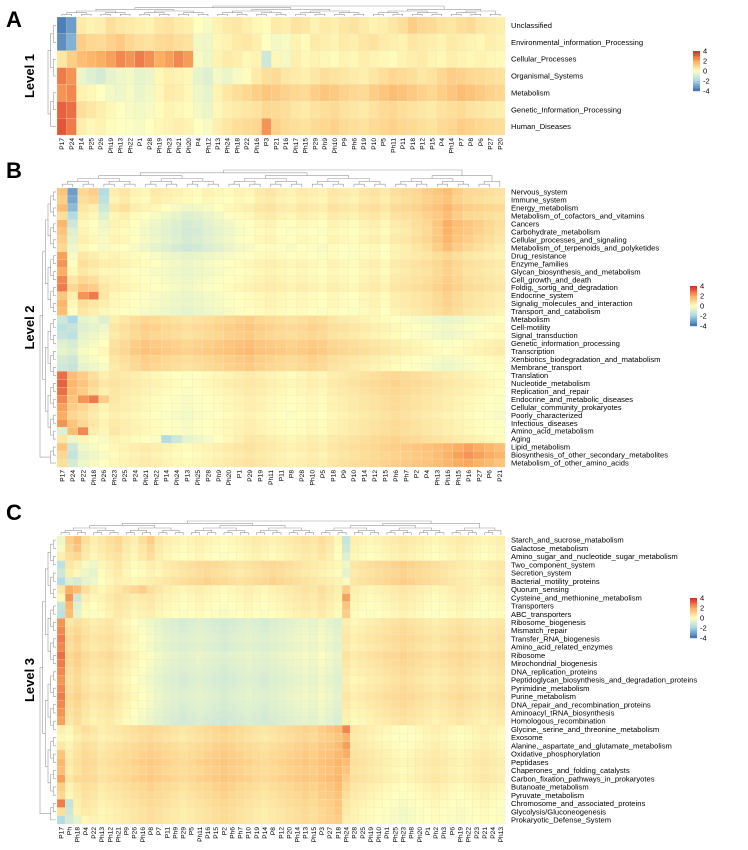 The width and height of the screenshot is (748, 850). What do you see at coordinates (461, 142) in the screenshot?
I see `column-label: P7` at bounding box center [461, 142].